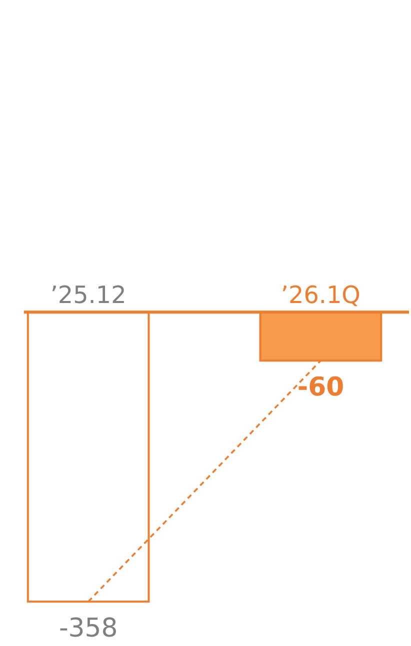 The height and width of the screenshot is (646, 411). I want to click on data-label: -60, so click(320, 387).